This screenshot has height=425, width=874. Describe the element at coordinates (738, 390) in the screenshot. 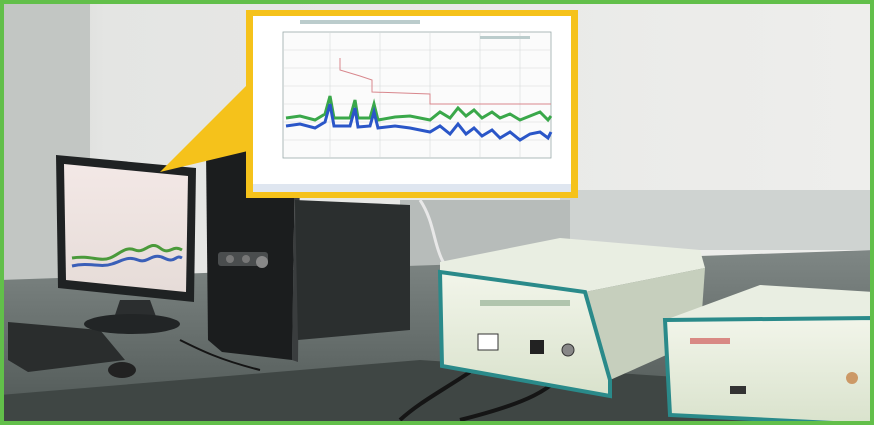

I see `instrument-port` at that location.